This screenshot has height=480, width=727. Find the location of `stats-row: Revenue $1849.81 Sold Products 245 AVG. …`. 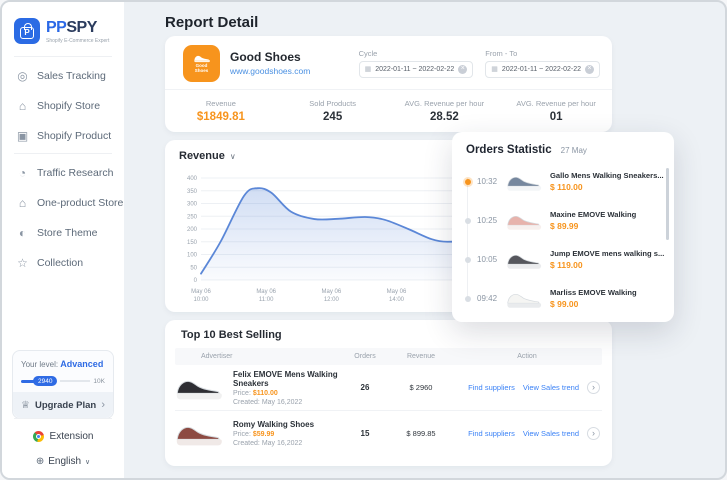

stats-row: Revenue $1849.81 Sold Products 245 AVG. … is located at coordinates (388, 111).